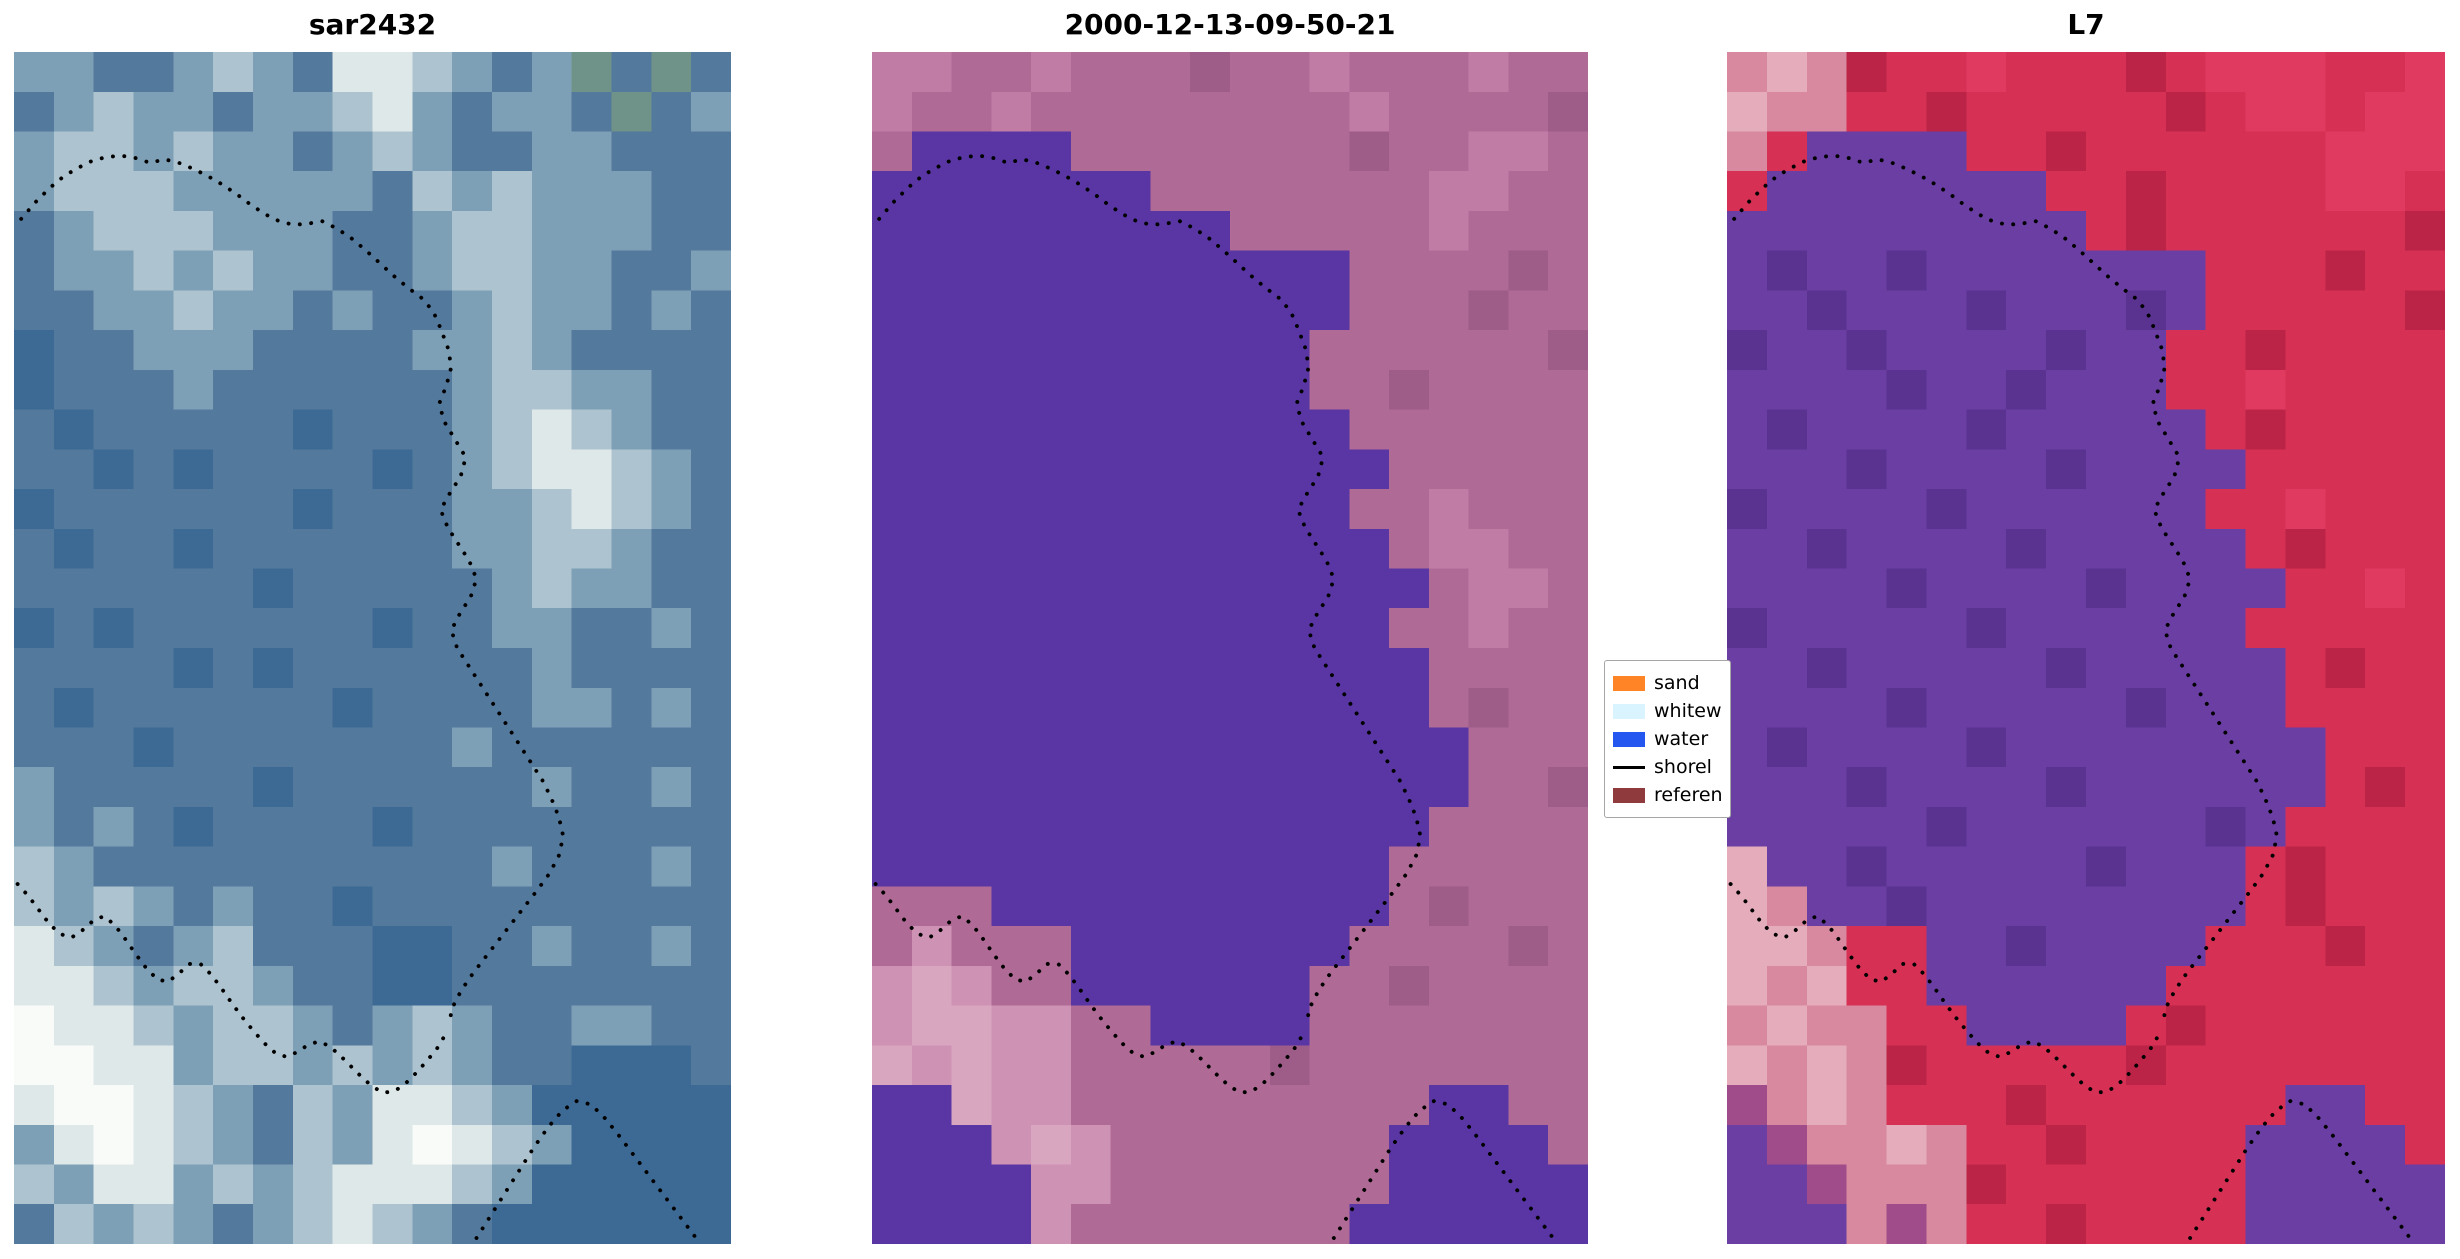  I want to click on legend: sand whitew water shorel referen, so click(1667, 739).